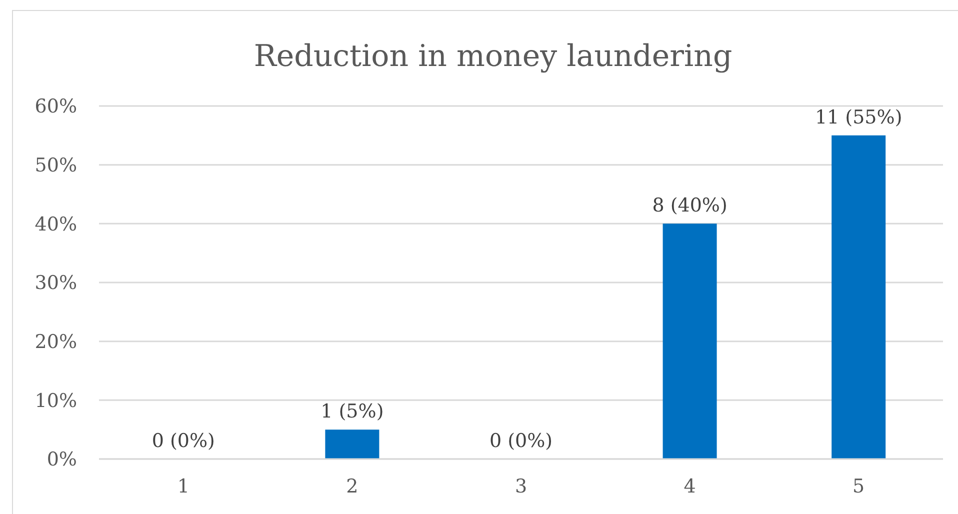 This screenshot has height=514, width=958. What do you see at coordinates (690, 486) in the screenshot?
I see `x-tick-label: 4` at bounding box center [690, 486].